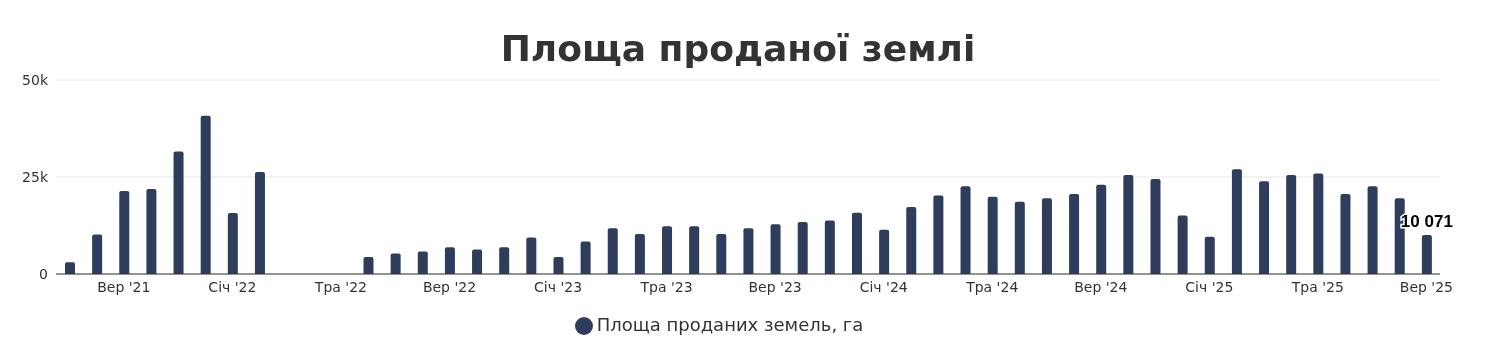 The width and height of the screenshot is (1490, 345). I want to click on x-tick-label: Січ '25, so click(1209, 286).